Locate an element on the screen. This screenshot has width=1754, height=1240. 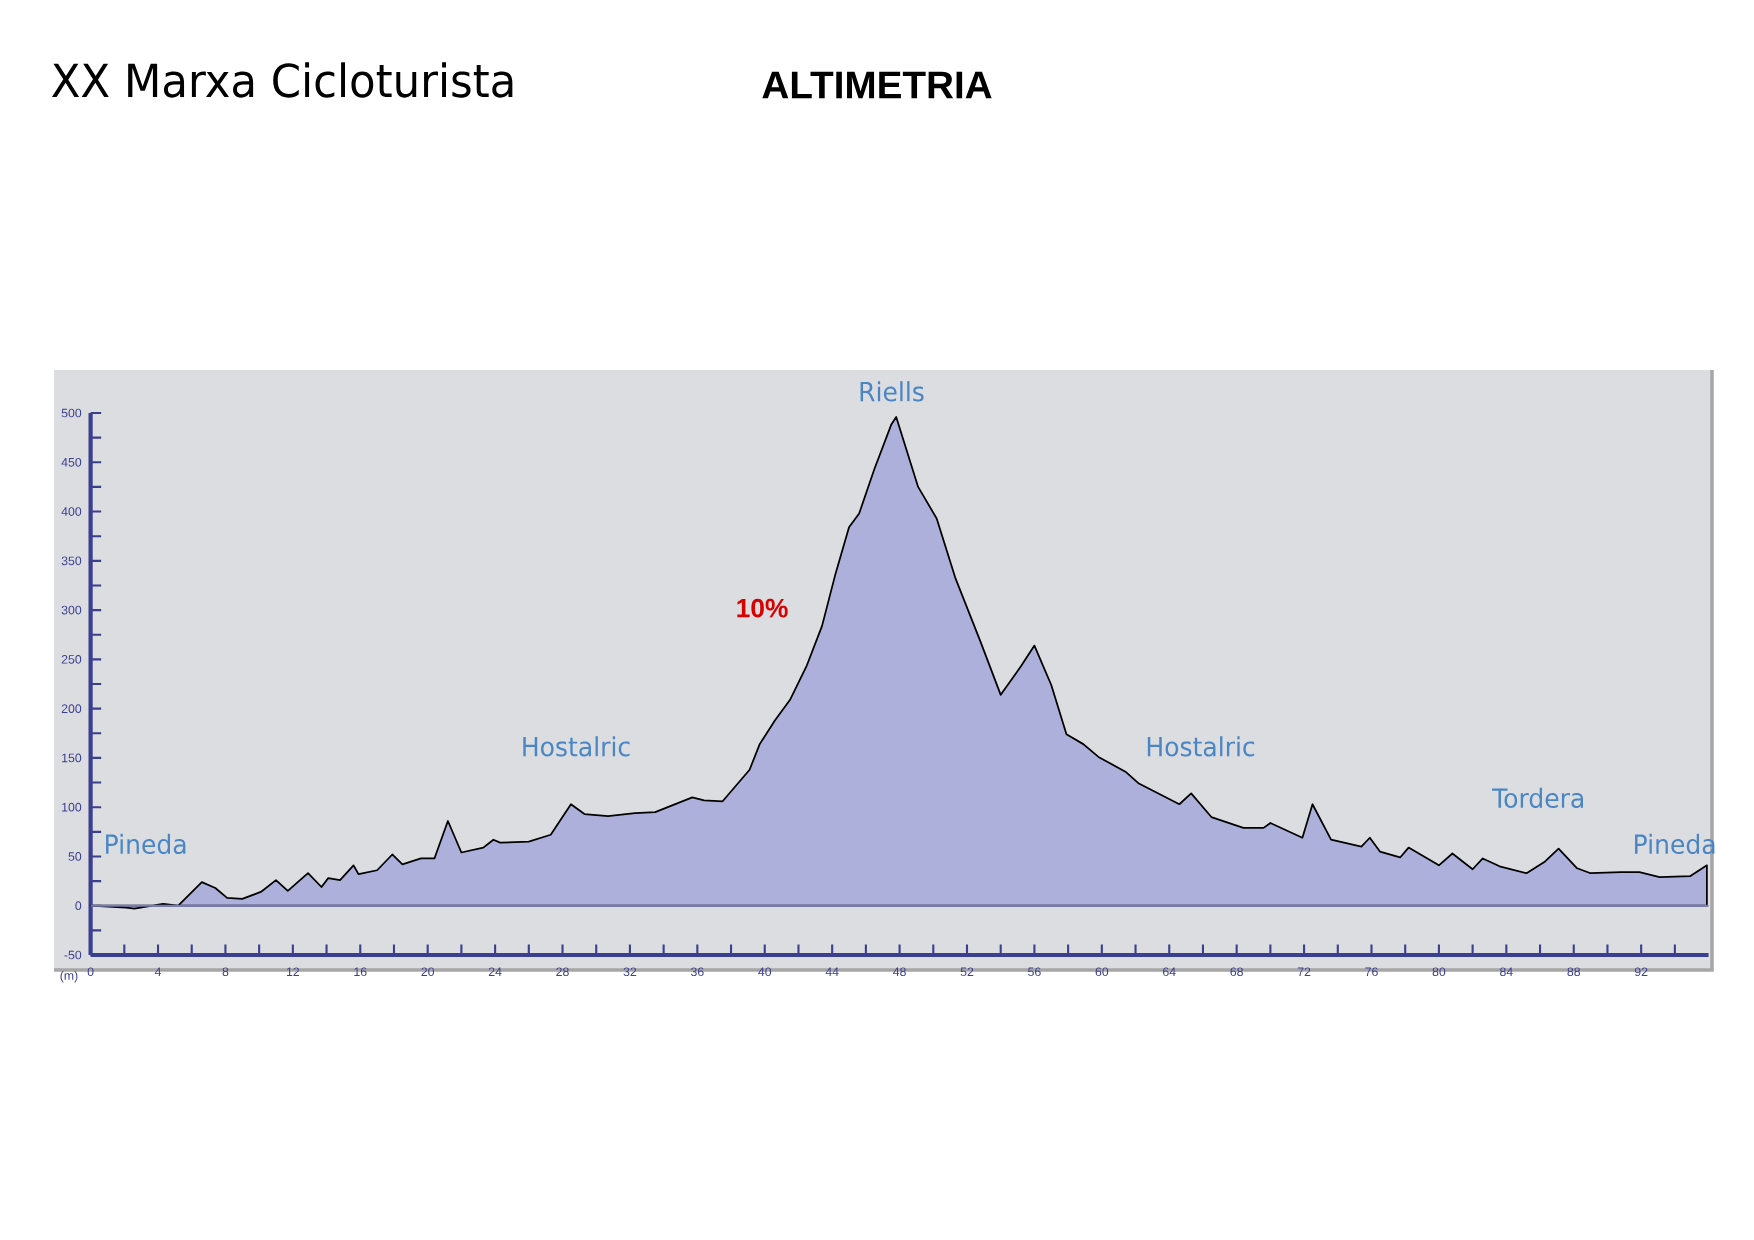
y-axis-title: (m) is located at coordinates (69, 976).